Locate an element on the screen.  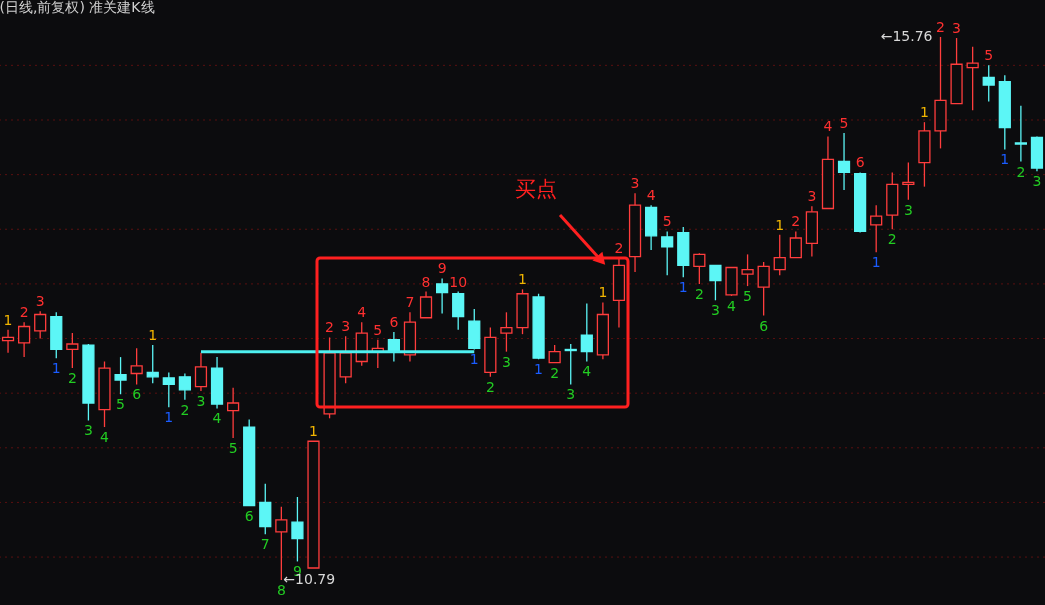
annotation: ←15.76 is located at coordinates (906, 35).